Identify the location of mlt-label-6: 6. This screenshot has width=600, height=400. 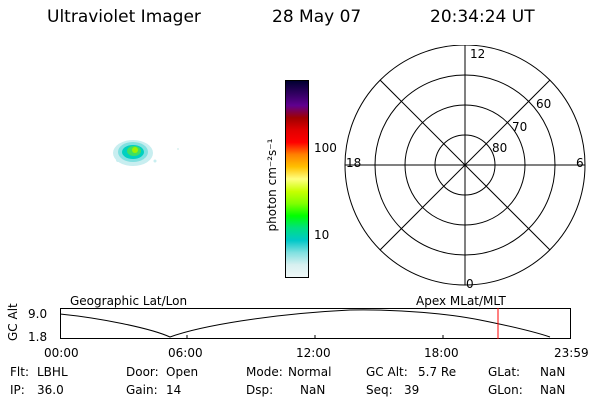
(580, 163).